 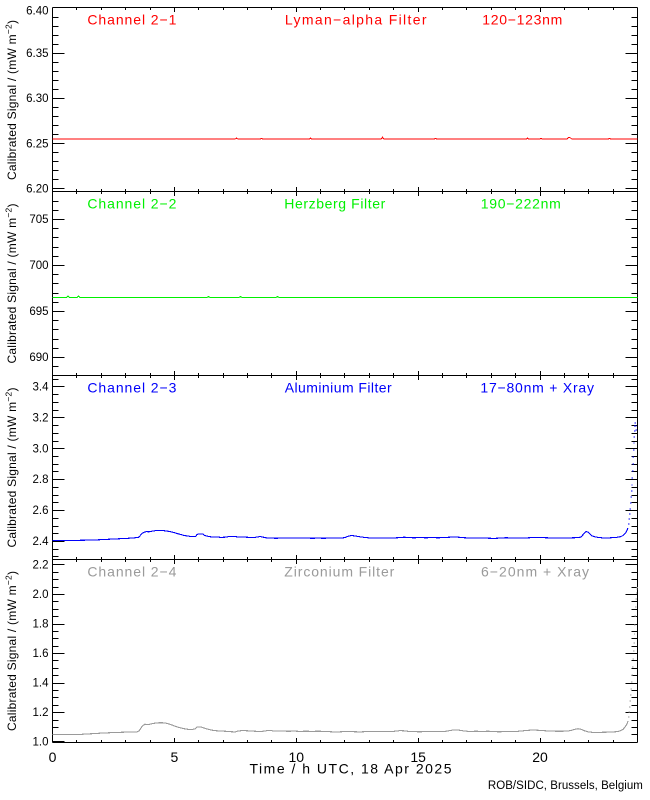 What do you see at coordinates (522, 20) in the screenshot?
I see `svg-text: 120−123nm` at bounding box center [522, 20].